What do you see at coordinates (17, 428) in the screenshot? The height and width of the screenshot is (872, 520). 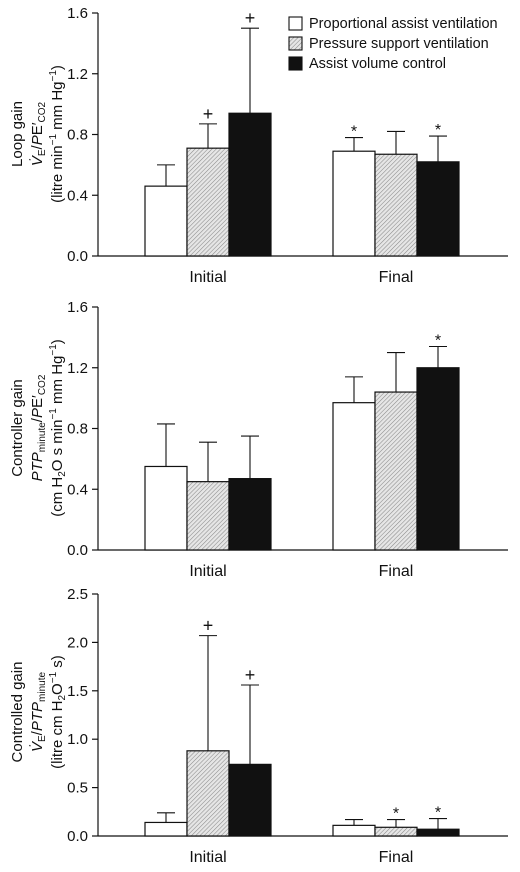 I see `ylabel-line-1: Controller gain` at bounding box center [17, 428].